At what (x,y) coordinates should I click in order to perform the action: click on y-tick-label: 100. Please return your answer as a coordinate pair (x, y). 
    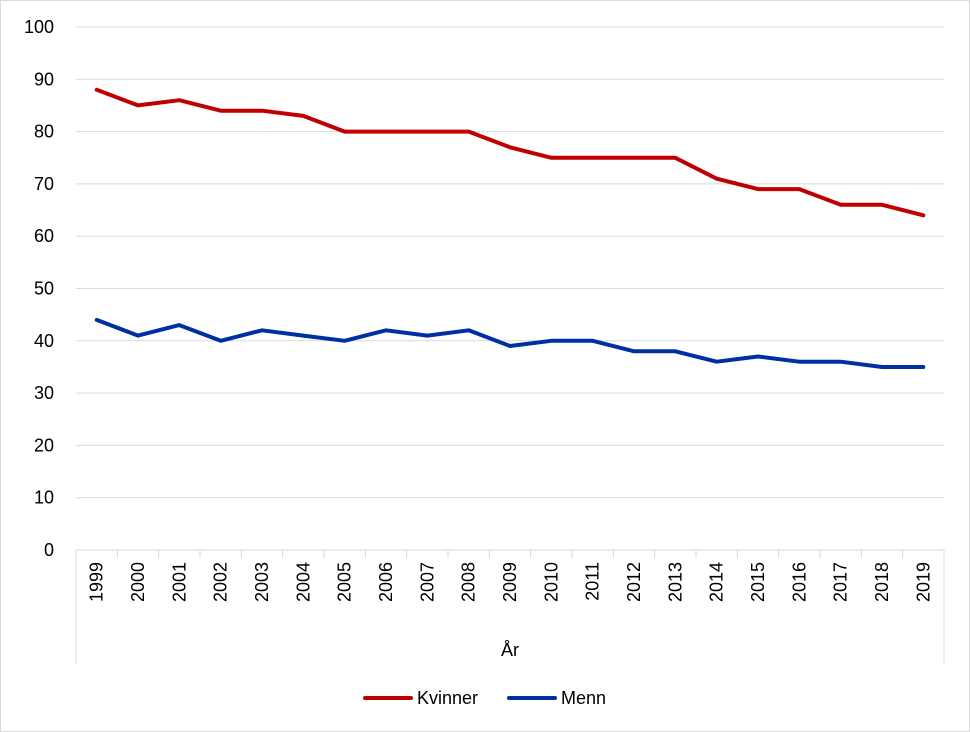
    Looking at the image, I should click on (39, 27).